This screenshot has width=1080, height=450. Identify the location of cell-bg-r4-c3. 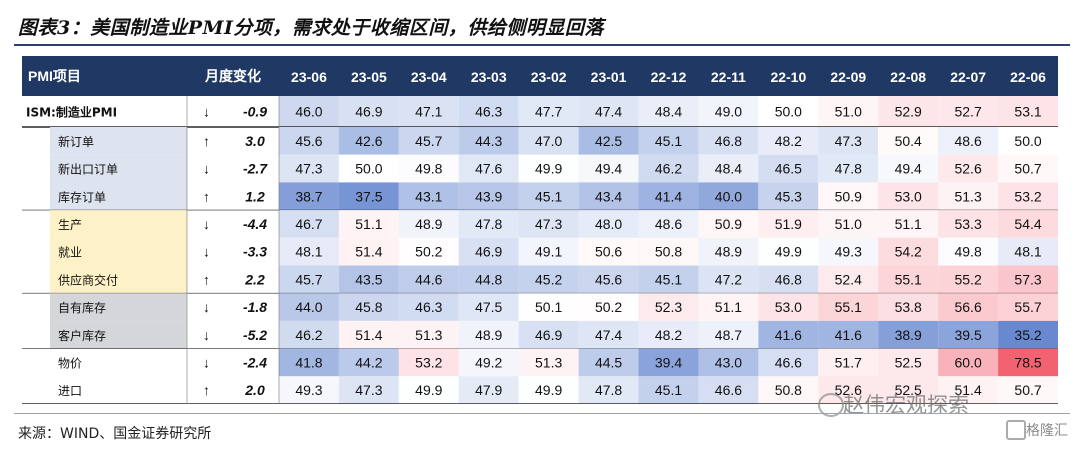
(488, 224).